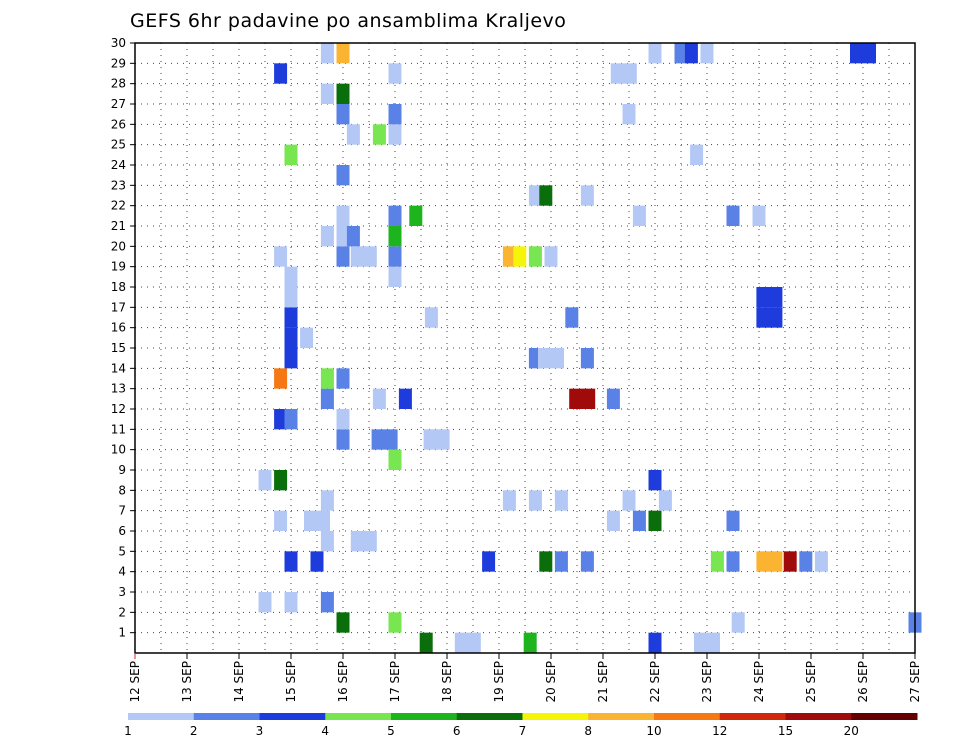  I want to click on colorbar: 1 2 3 4 5 6 7 8 10 12 15 20, so click(521, 725).